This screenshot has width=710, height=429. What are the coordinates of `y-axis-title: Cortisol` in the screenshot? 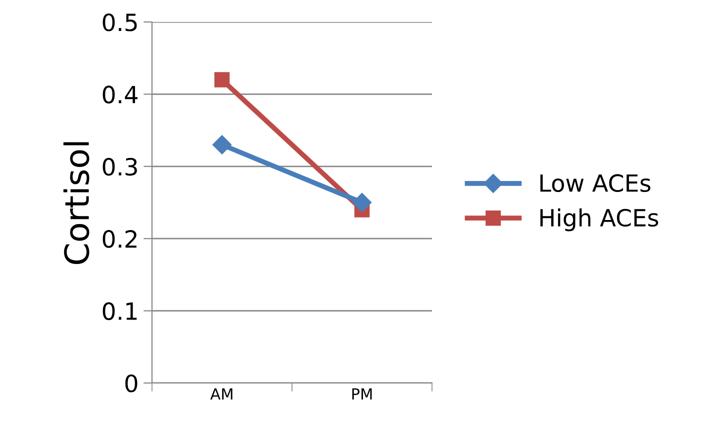 It's located at (76, 203).